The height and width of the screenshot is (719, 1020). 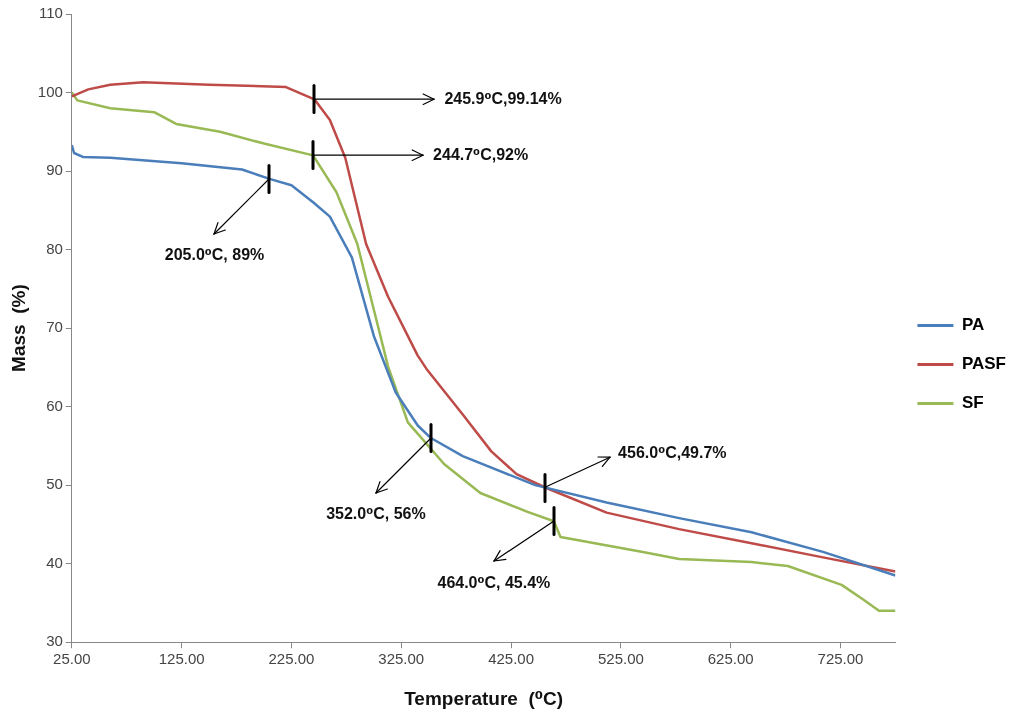 What do you see at coordinates (181, 659) in the screenshot?
I see `x-tick-label: 125.00` at bounding box center [181, 659].